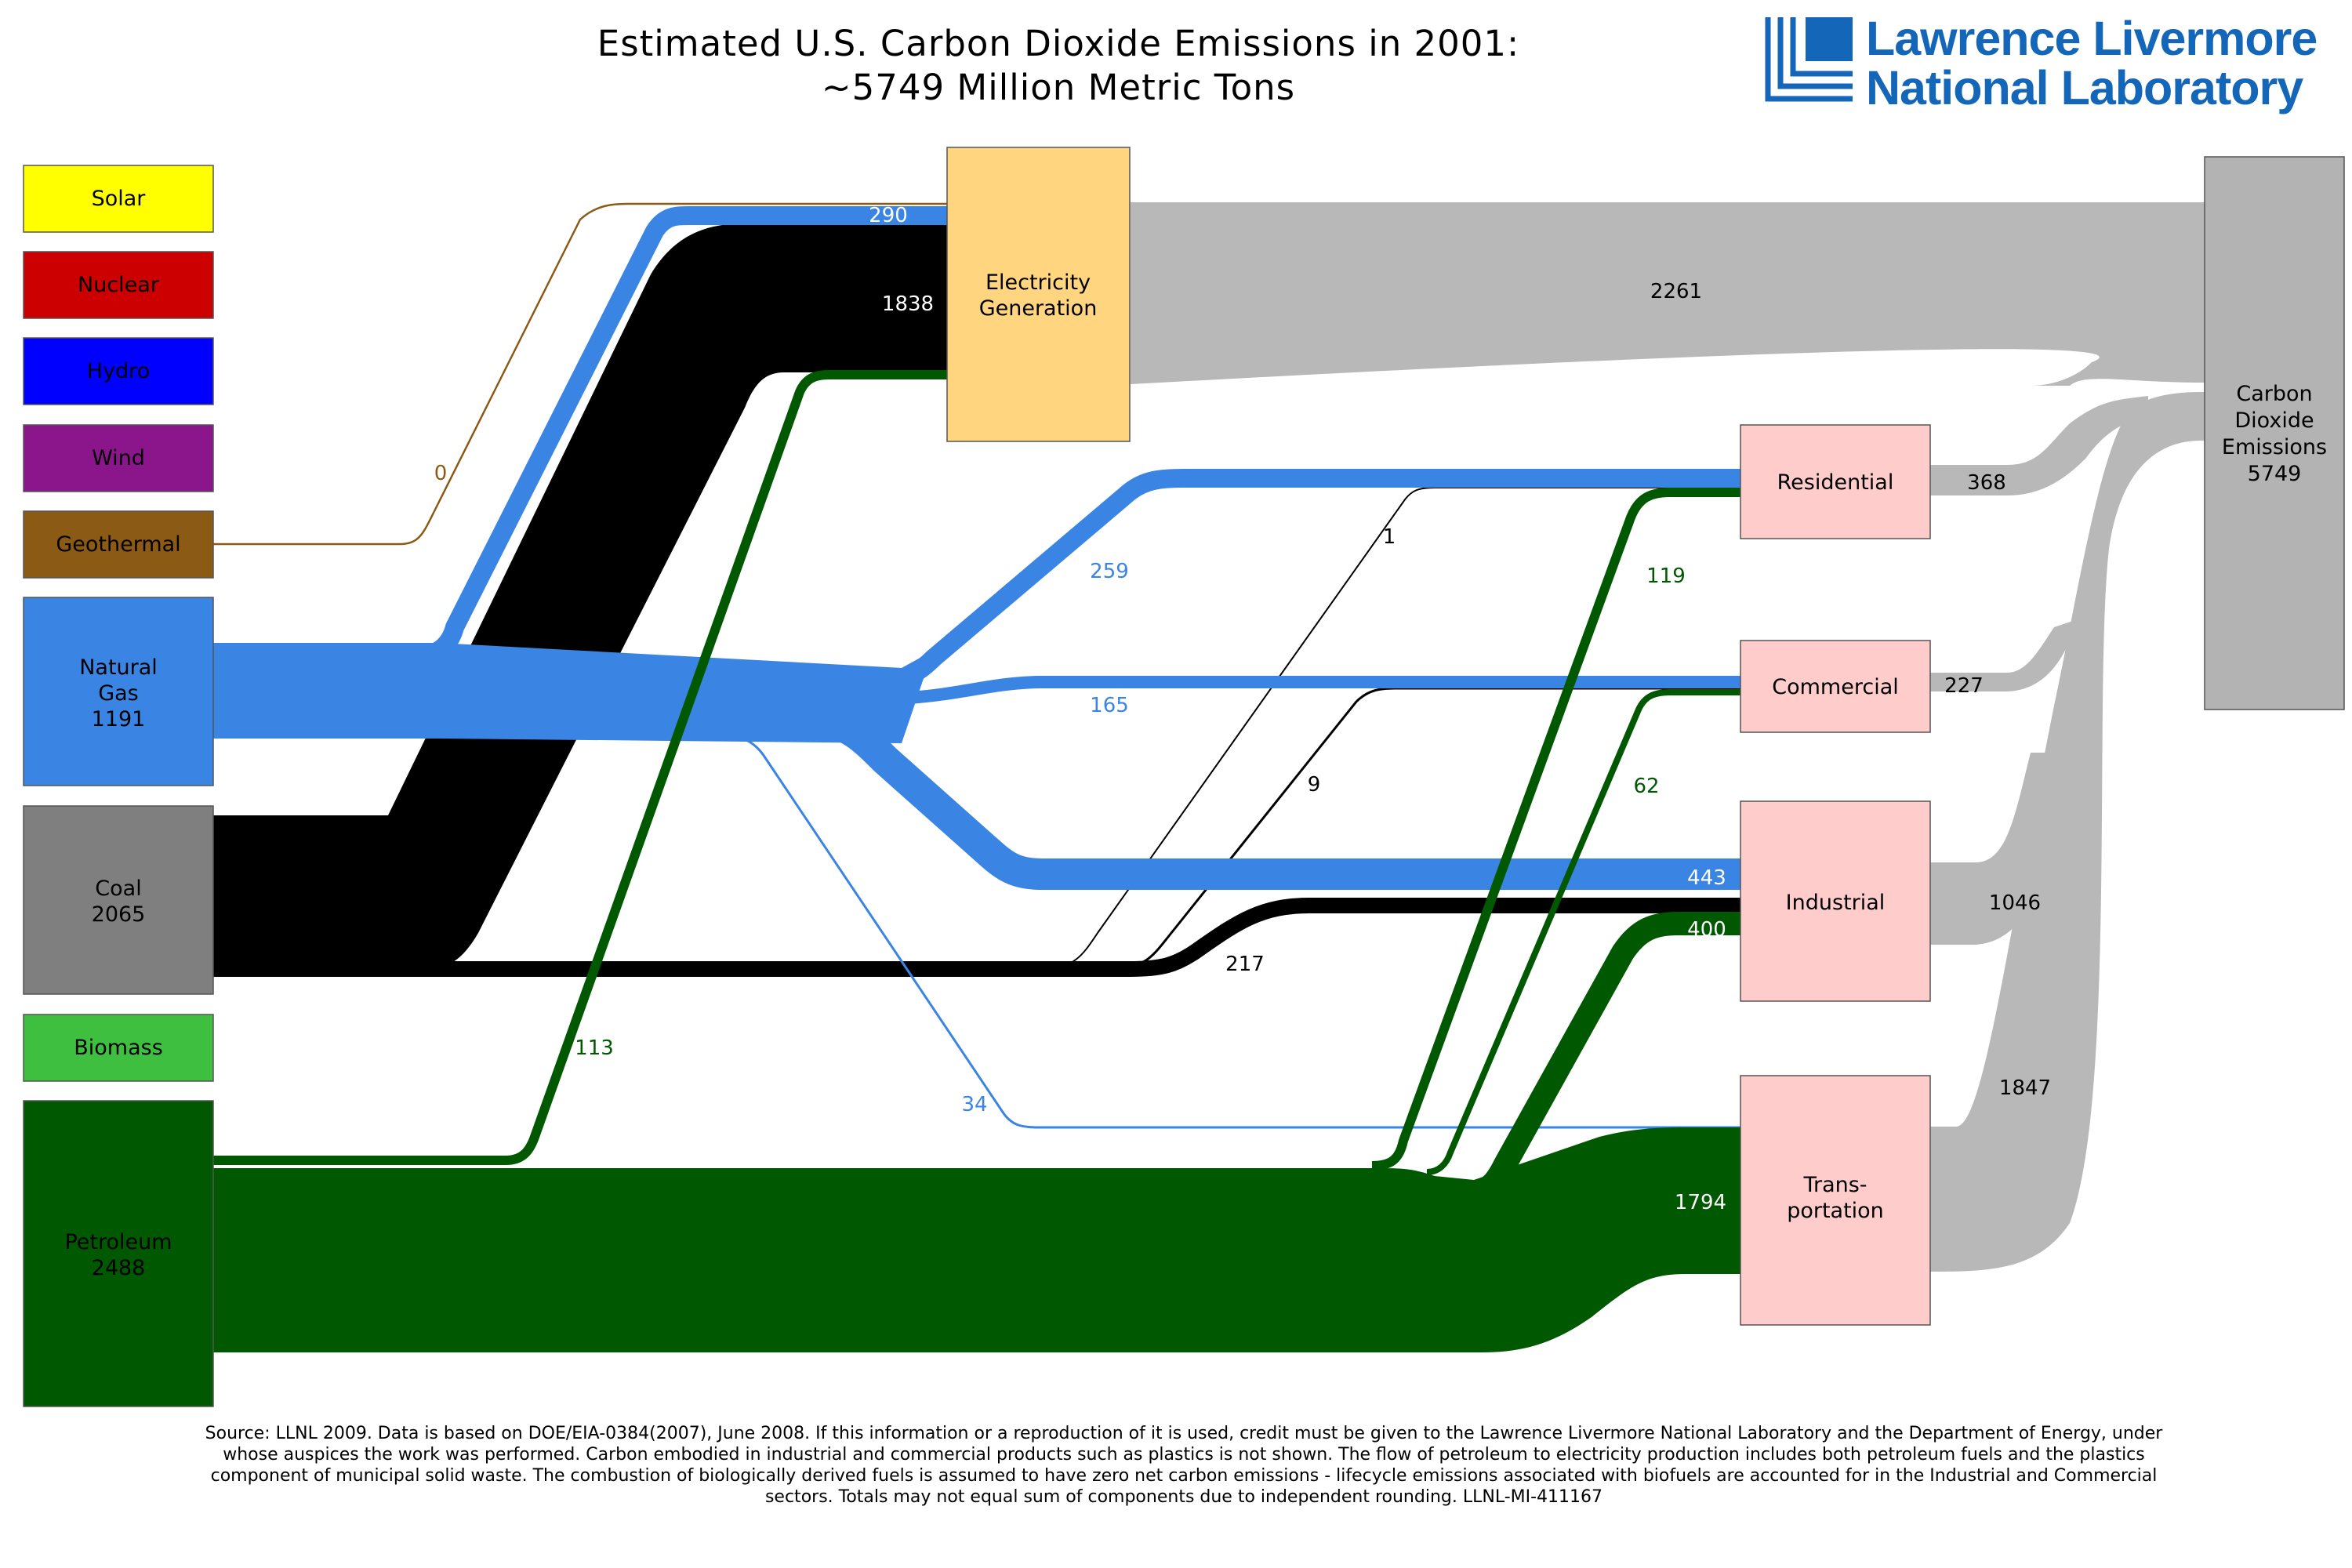 The height and width of the screenshot is (1568, 2352). I want to click on commercial-label: Commercial, so click(1835, 687).